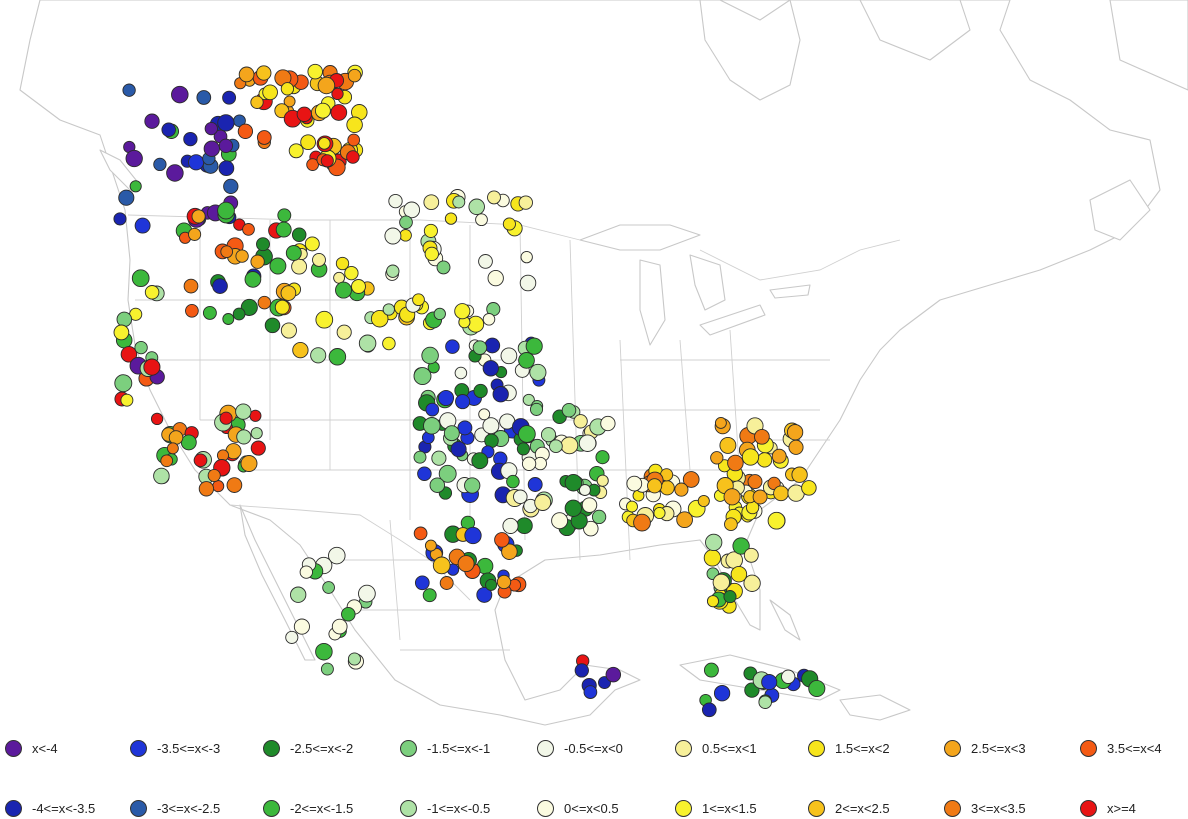 This screenshot has width=1188, height=819. What do you see at coordinates (459, 748) in the screenshot?
I see `legend-label: -1.5<=x<-1` at bounding box center [459, 748].